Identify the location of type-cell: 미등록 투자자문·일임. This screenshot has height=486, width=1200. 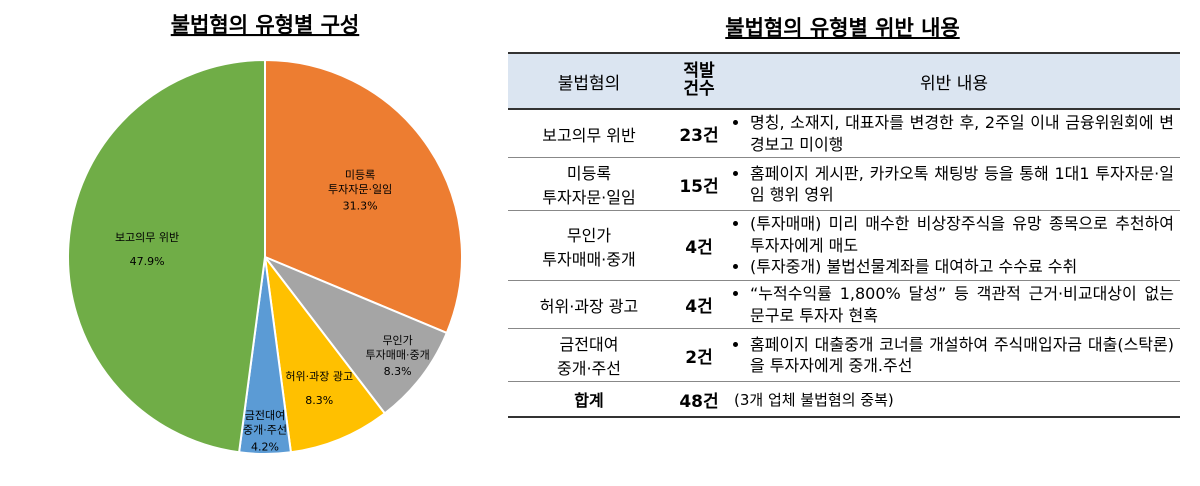
(589, 184).